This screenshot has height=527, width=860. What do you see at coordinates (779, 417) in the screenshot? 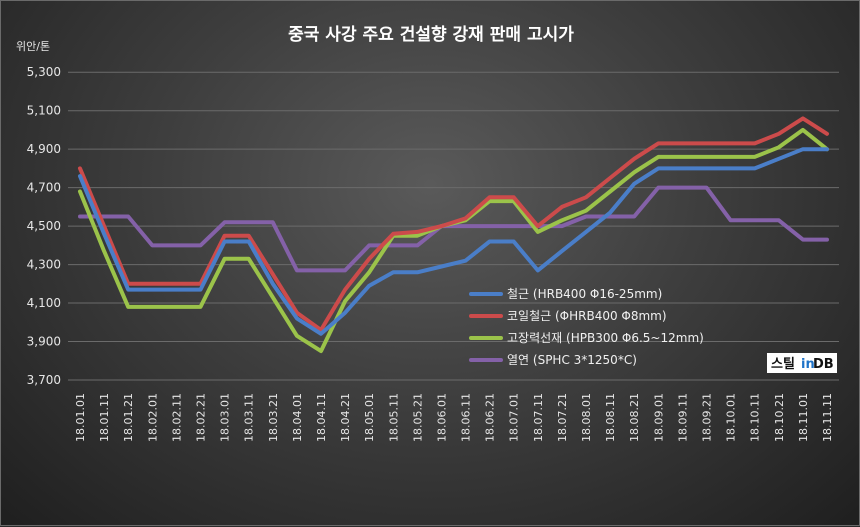
I see `x-tick-label: 18.10.21` at bounding box center [779, 417].